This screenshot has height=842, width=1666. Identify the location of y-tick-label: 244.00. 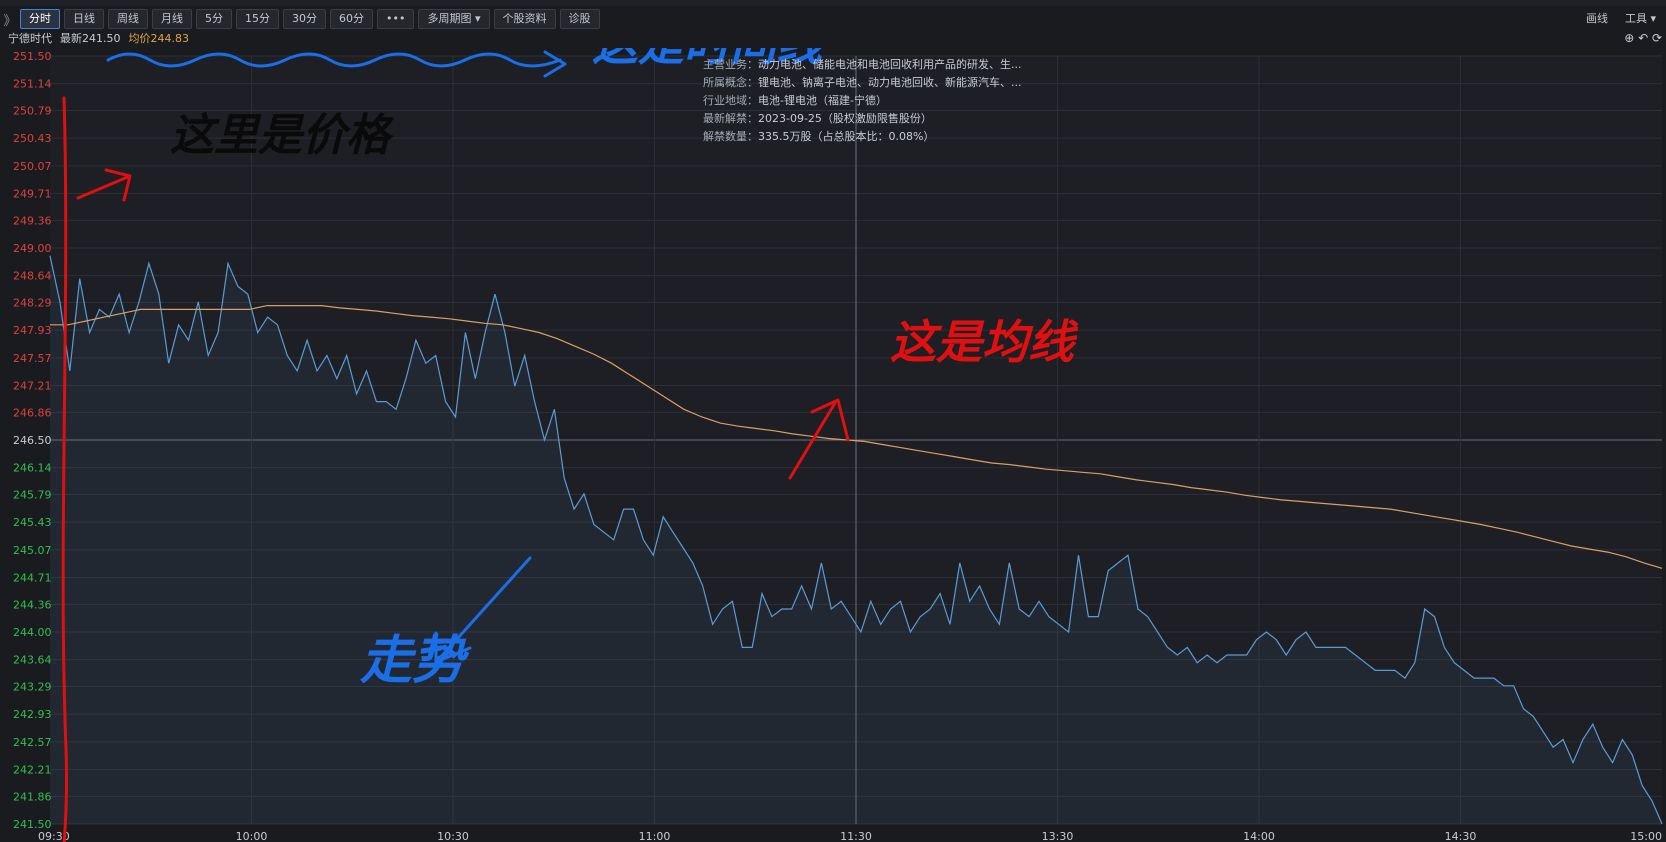
(32, 632).